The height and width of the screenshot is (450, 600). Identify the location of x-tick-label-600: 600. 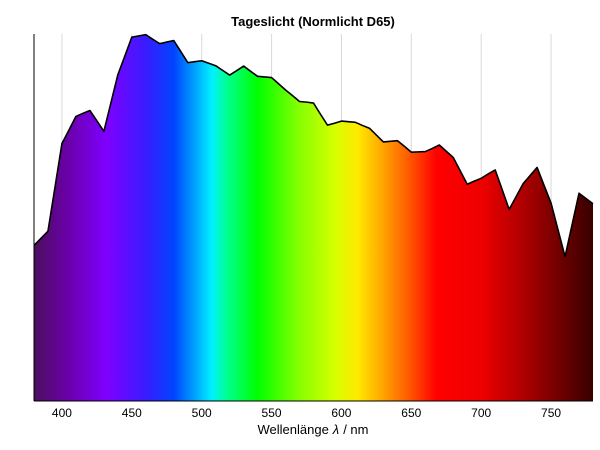
(341, 413).